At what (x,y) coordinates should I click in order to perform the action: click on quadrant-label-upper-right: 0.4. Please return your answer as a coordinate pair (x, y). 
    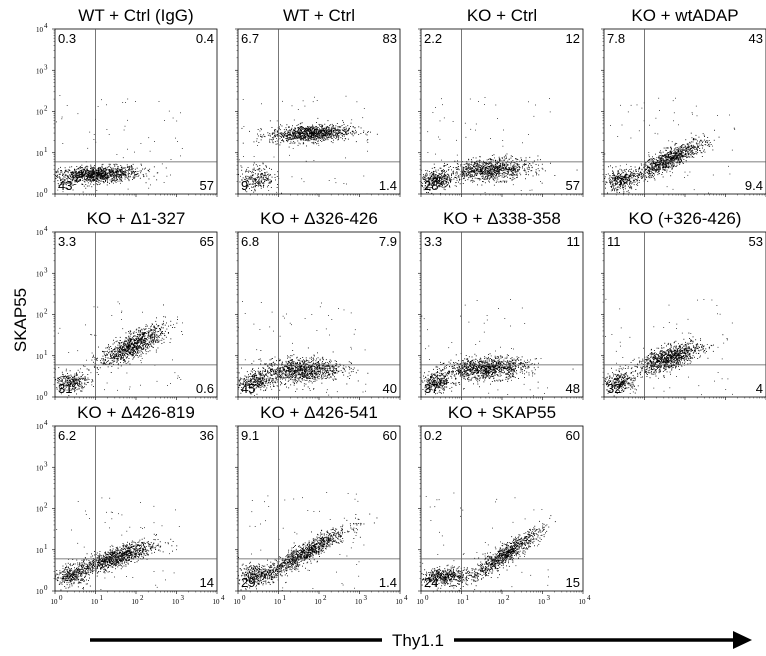
    Looking at the image, I should click on (205, 38).